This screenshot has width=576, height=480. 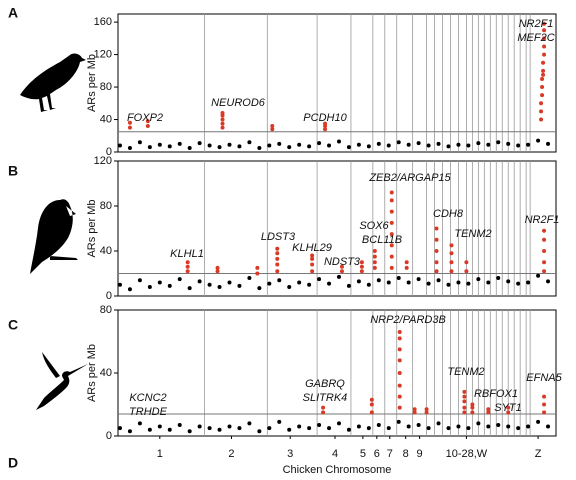 I want to click on y-tick-label: 0, so click(x=109, y=436).